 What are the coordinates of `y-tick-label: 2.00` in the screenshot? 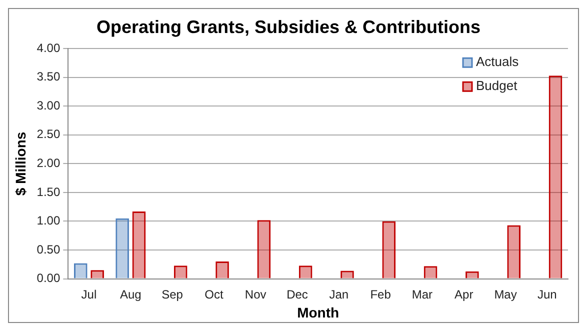 It's located at (48, 163).